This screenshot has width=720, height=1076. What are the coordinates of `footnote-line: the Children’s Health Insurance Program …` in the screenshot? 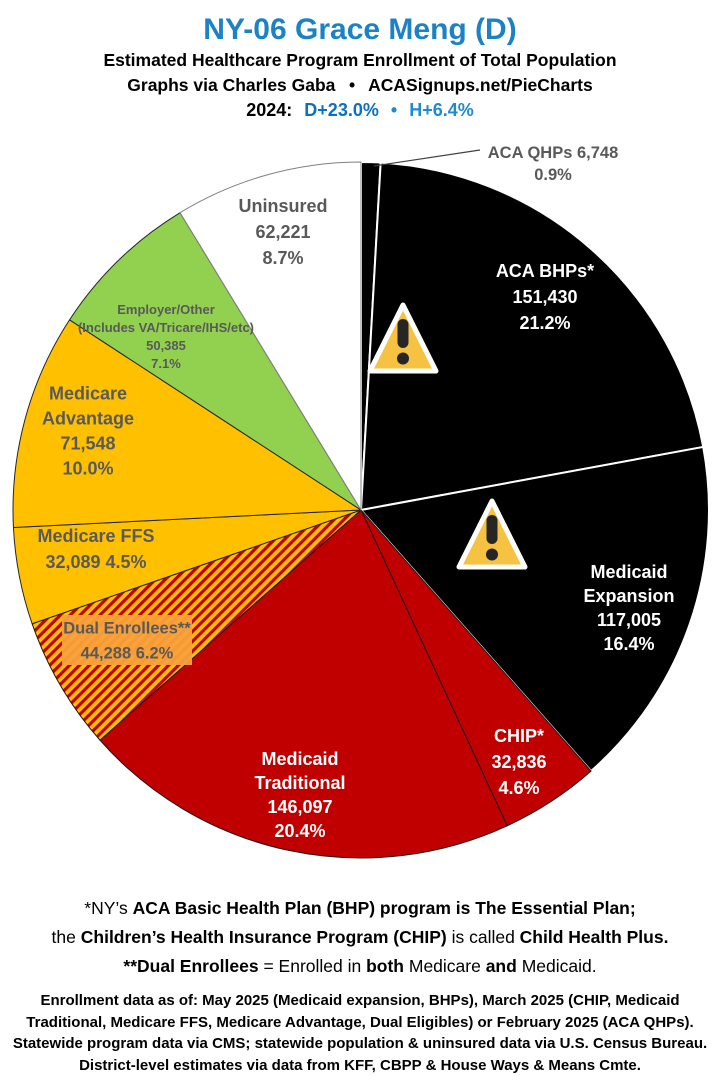 It's located at (360, 937).